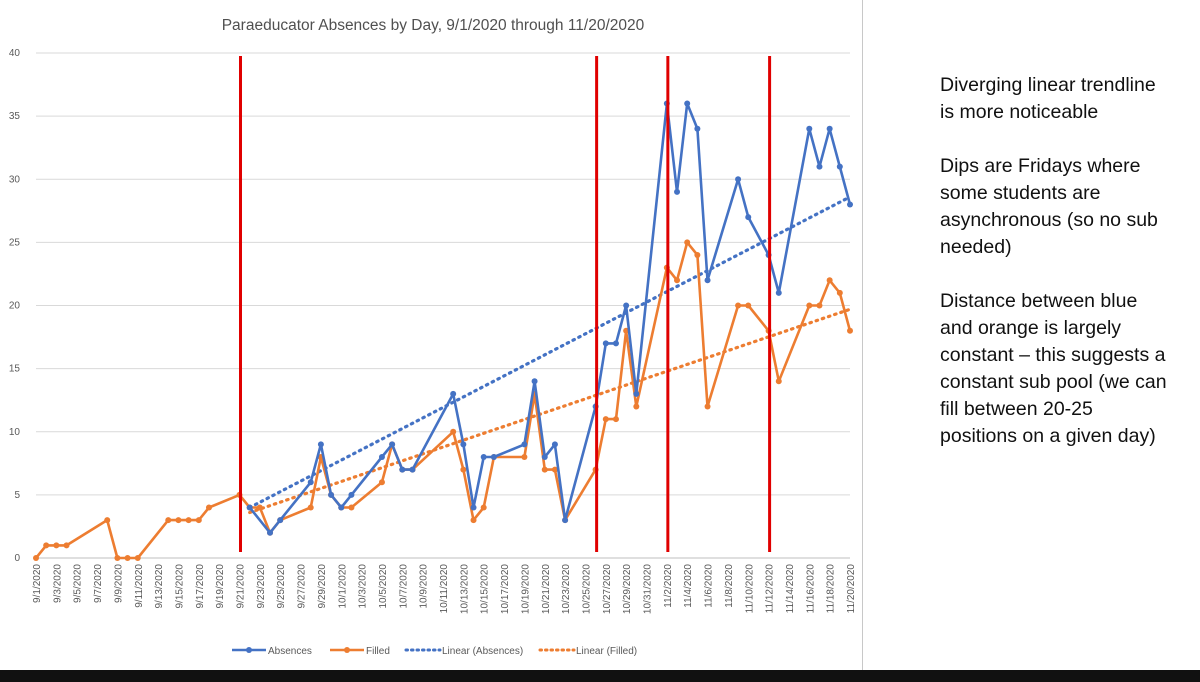 The image size is (1200, 682). Describe the element at coordinates (403, 586) in the screenshot. I see `x-tick-label: 10/7/2020` at that location.